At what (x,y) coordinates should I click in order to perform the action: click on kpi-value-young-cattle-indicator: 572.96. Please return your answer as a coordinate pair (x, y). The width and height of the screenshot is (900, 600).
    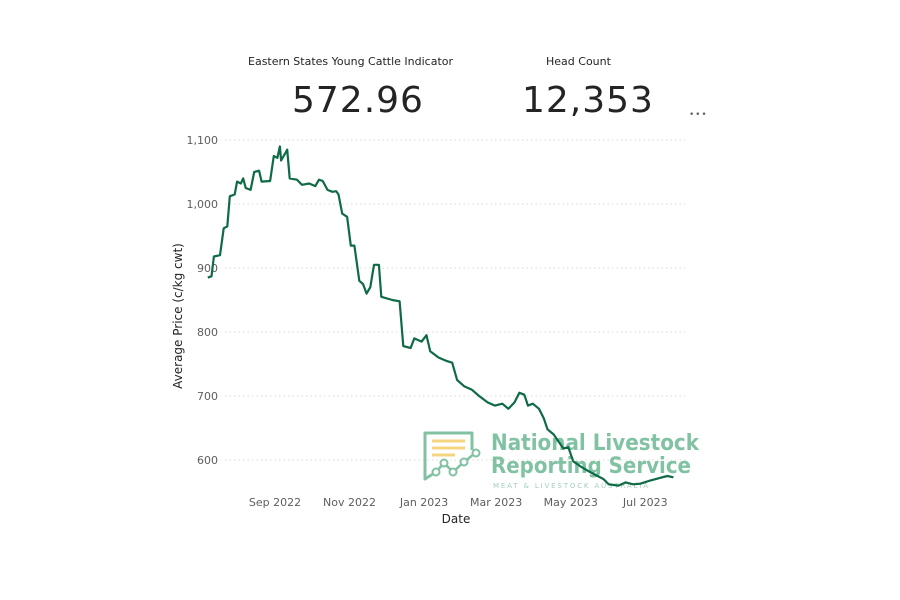
    Looking at the image, I should click on (358, 100).